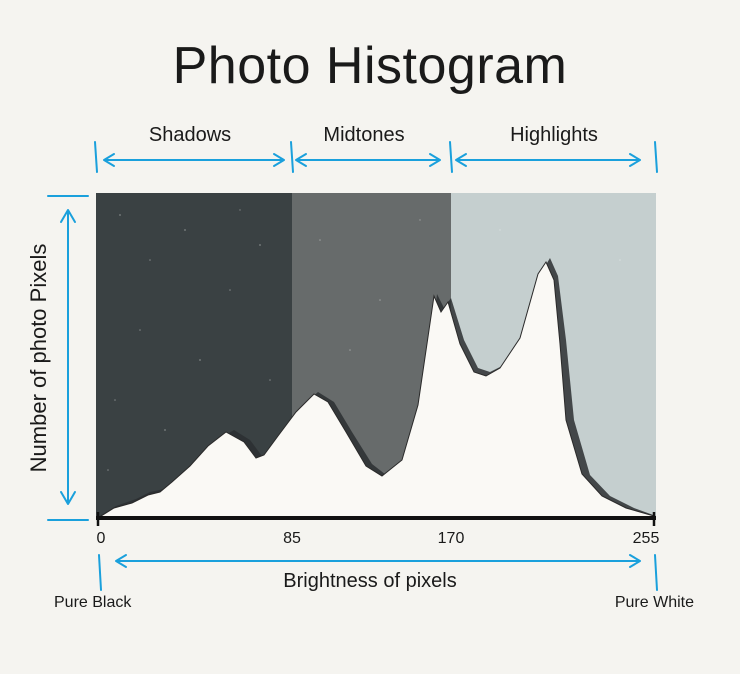  I want to click on y-axis-end-ticks, so click(68, 358).